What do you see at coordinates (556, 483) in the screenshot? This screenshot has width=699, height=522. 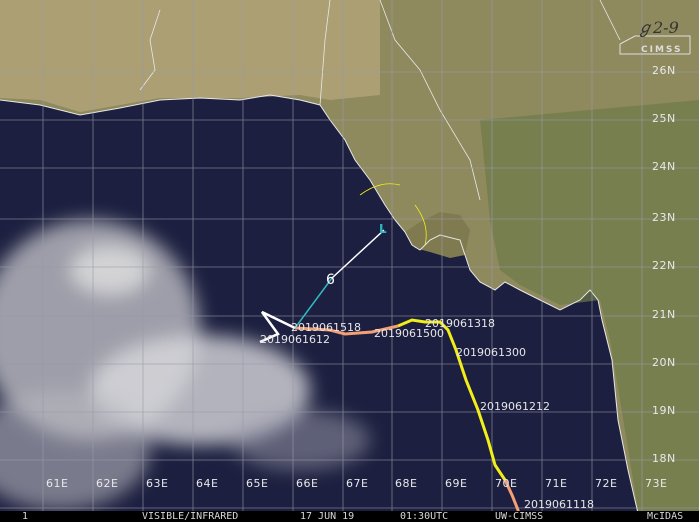 I see `longitude-label: 71E` at bounding box center [556, 483].